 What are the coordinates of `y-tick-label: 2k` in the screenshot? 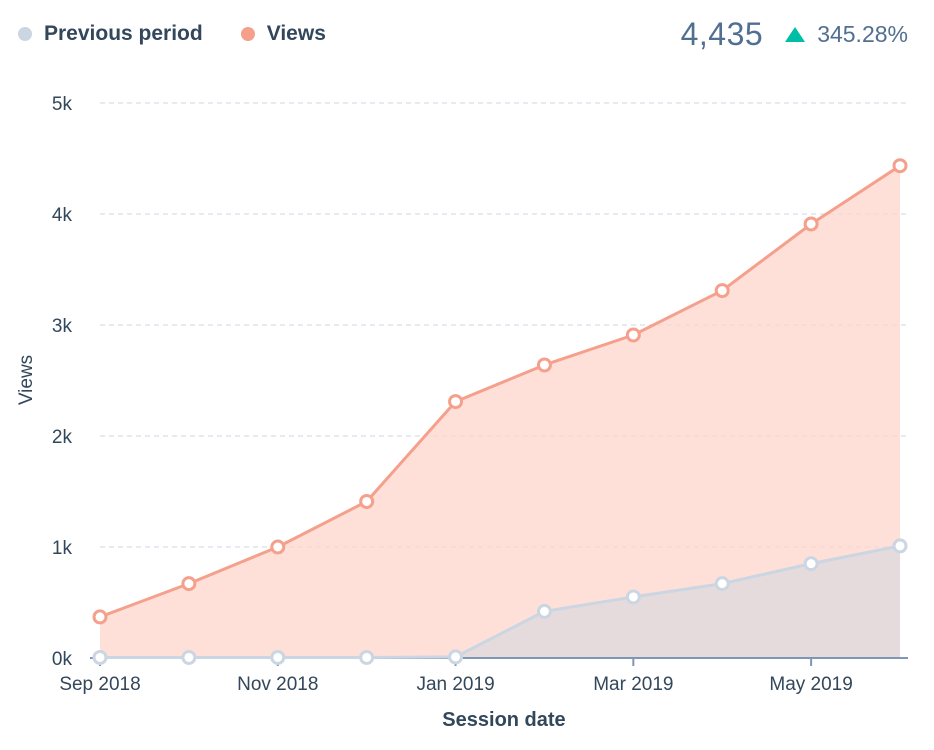 It's located at (62, 437).